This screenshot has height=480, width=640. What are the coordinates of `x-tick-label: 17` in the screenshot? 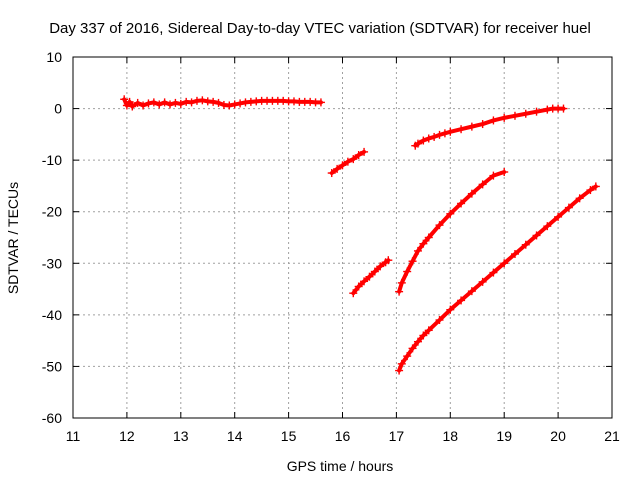 It's located at (397, 436).